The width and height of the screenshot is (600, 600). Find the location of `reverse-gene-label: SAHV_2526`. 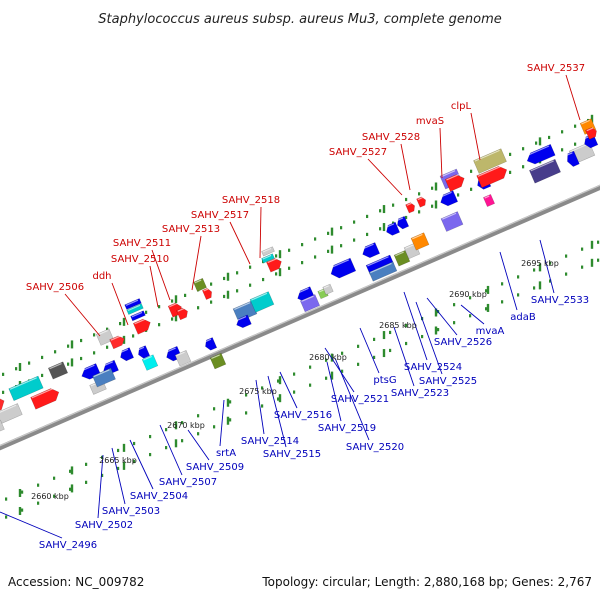

reverse-gene-label: SAHV_2526 is located at coordinates (463, 342).